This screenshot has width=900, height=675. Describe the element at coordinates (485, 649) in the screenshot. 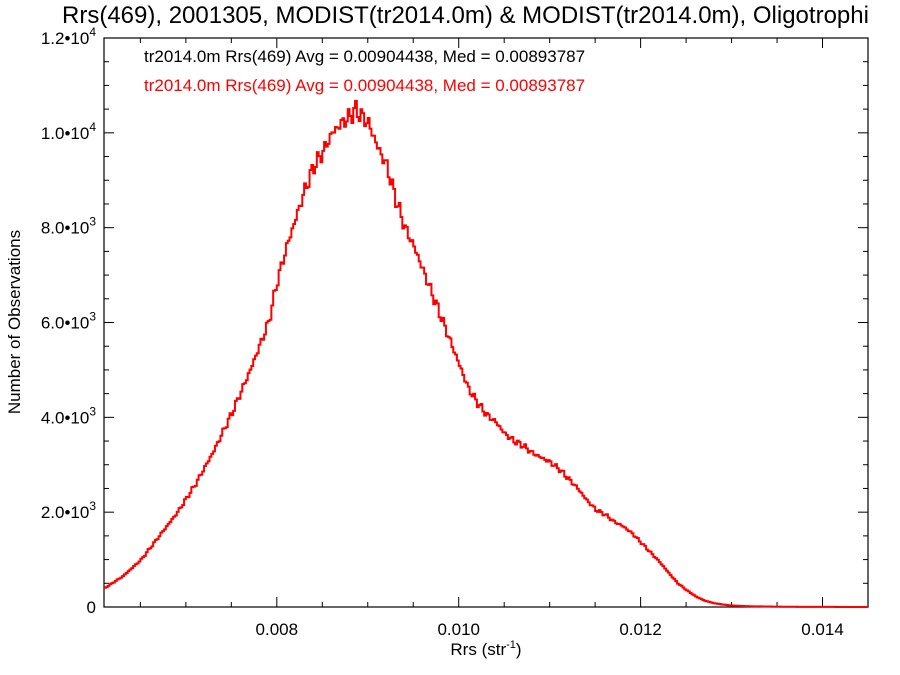

I see `x-axis-label: Rrs (str-1)` at that location.